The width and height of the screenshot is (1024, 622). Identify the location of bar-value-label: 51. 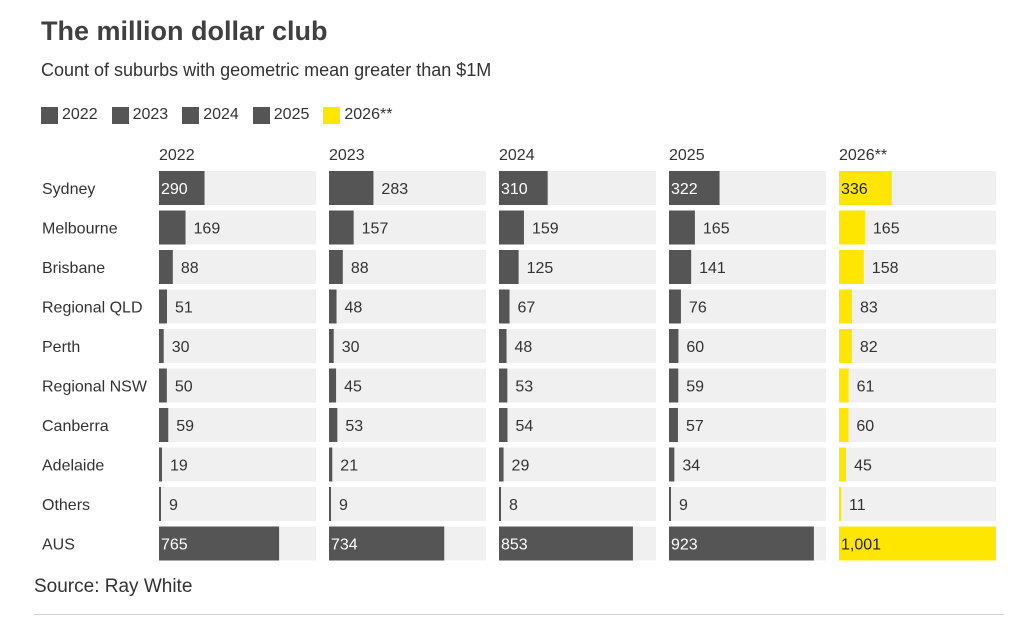
(184, 308).